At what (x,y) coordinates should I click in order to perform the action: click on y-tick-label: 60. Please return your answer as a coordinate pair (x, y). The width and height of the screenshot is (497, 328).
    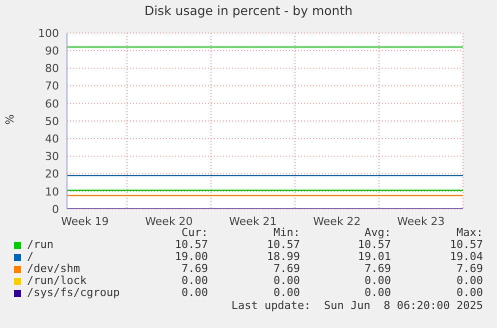
    Looking at the image, I should click on (52, 103).